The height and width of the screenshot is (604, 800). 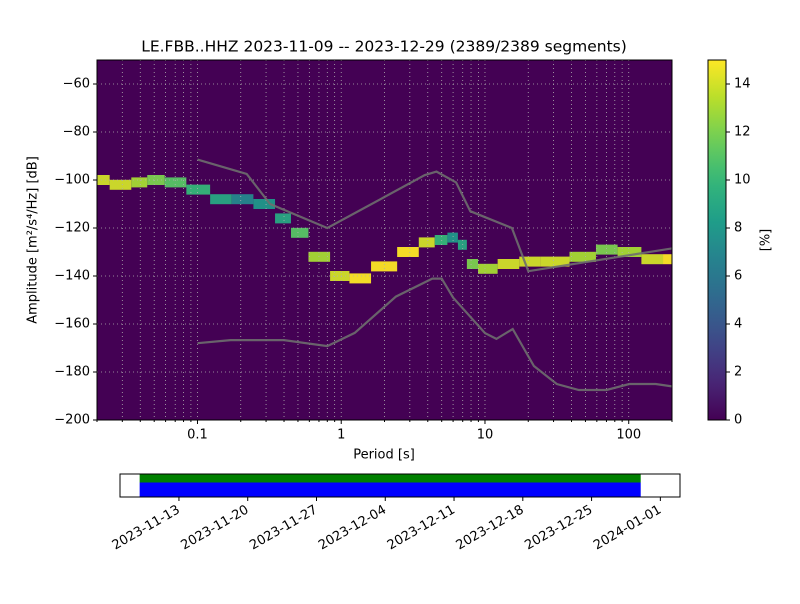 I want to click on colorbar-tick-label: 0, so click(x=738, y=420).